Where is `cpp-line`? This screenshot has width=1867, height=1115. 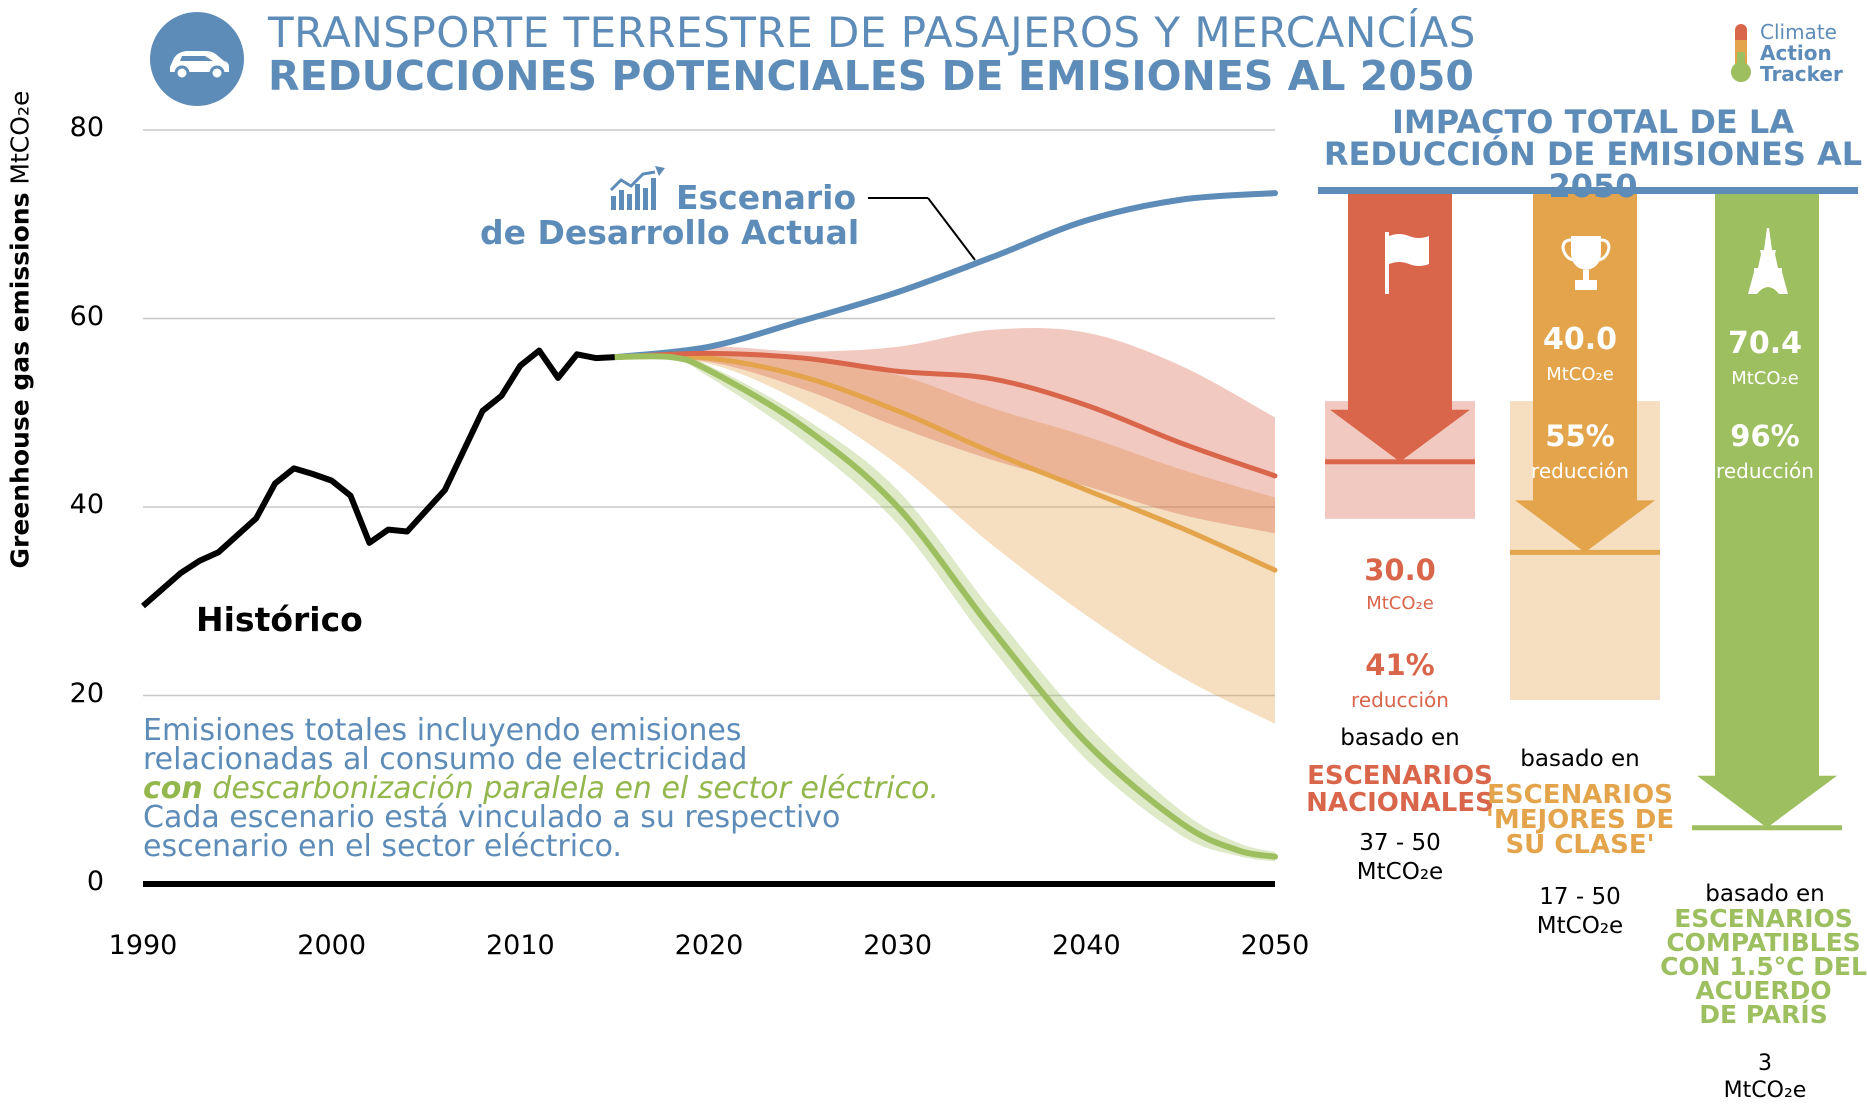
cpp-line is located at coordinates (944, 275).